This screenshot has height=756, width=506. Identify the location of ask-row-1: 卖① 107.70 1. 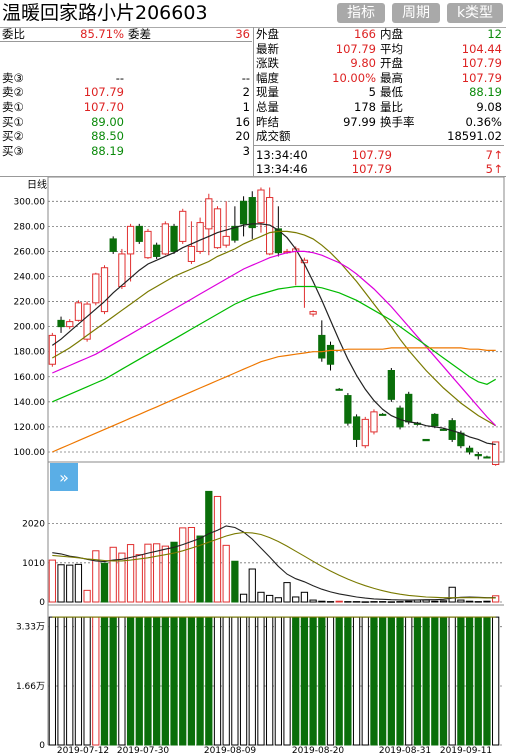
(127, 107).